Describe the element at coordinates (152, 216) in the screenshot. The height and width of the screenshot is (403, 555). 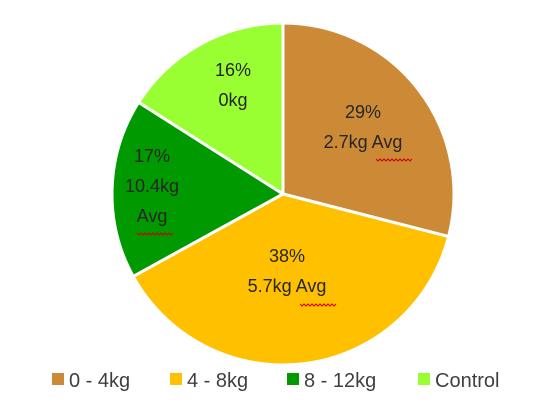
I see `slice-label-2-line-2: Avg` at that location.